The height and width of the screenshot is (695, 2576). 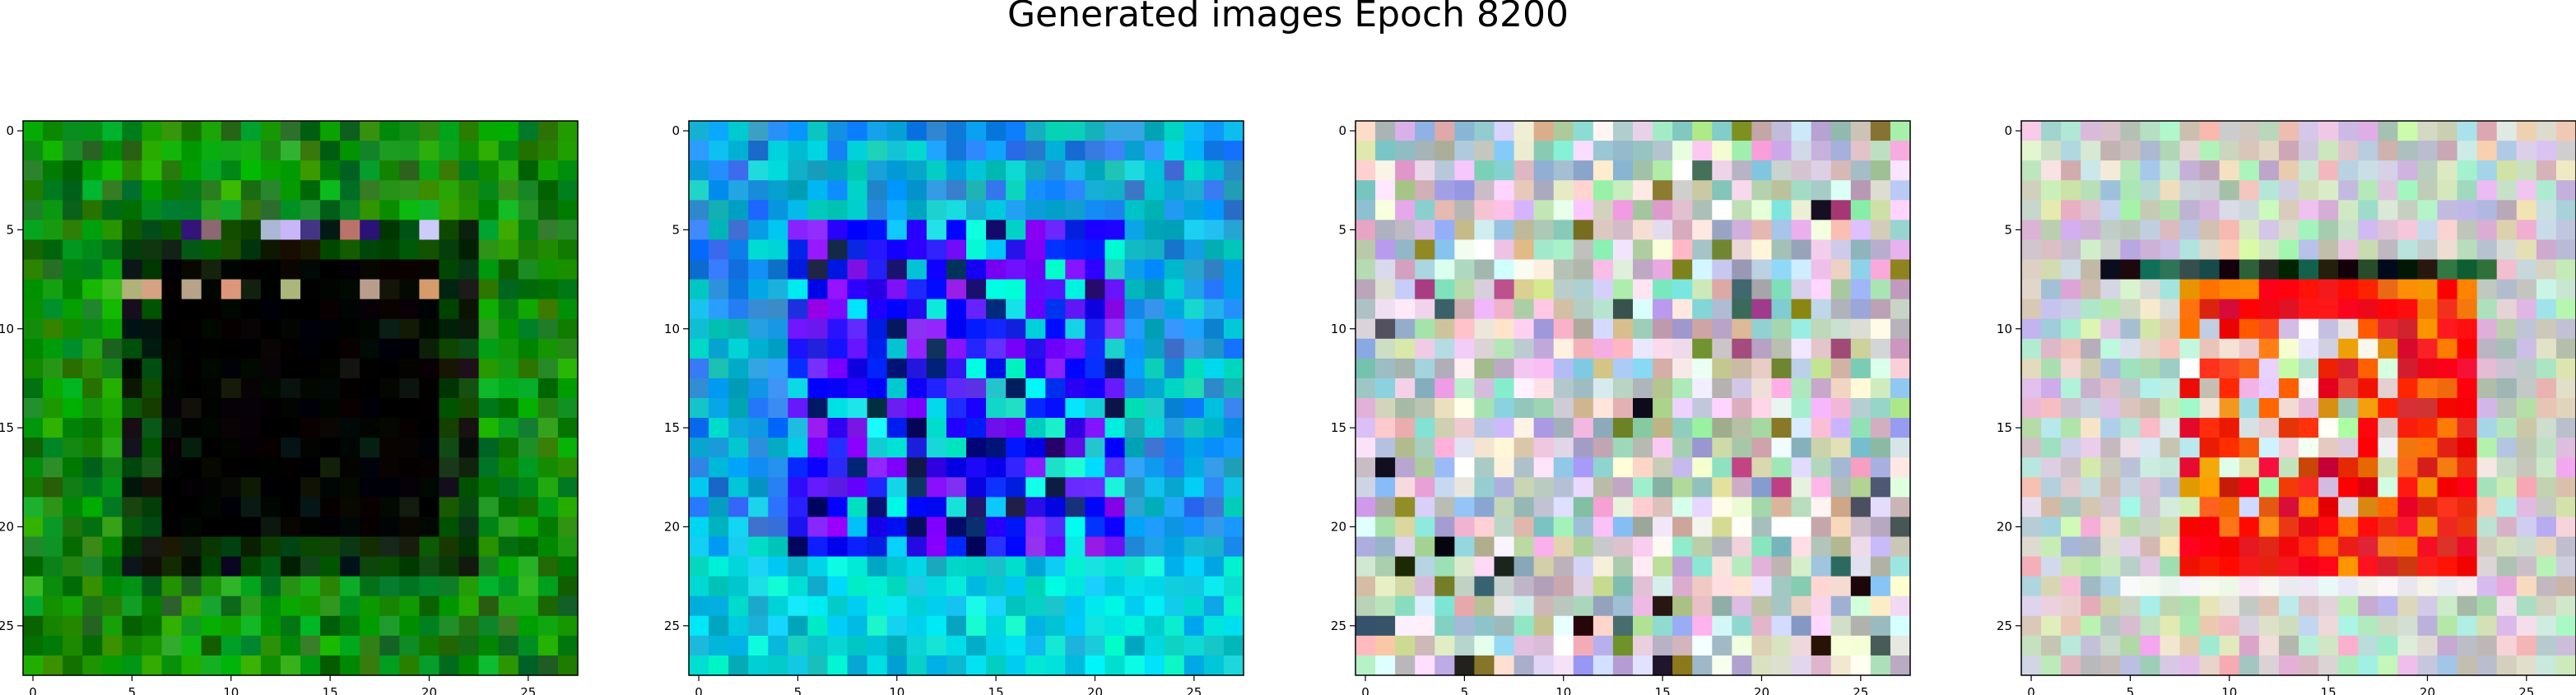 What do you see at coordinates (798, 690) in the screenshot?
I see `x-tick-label: 5` at bounding box center [798, 690].